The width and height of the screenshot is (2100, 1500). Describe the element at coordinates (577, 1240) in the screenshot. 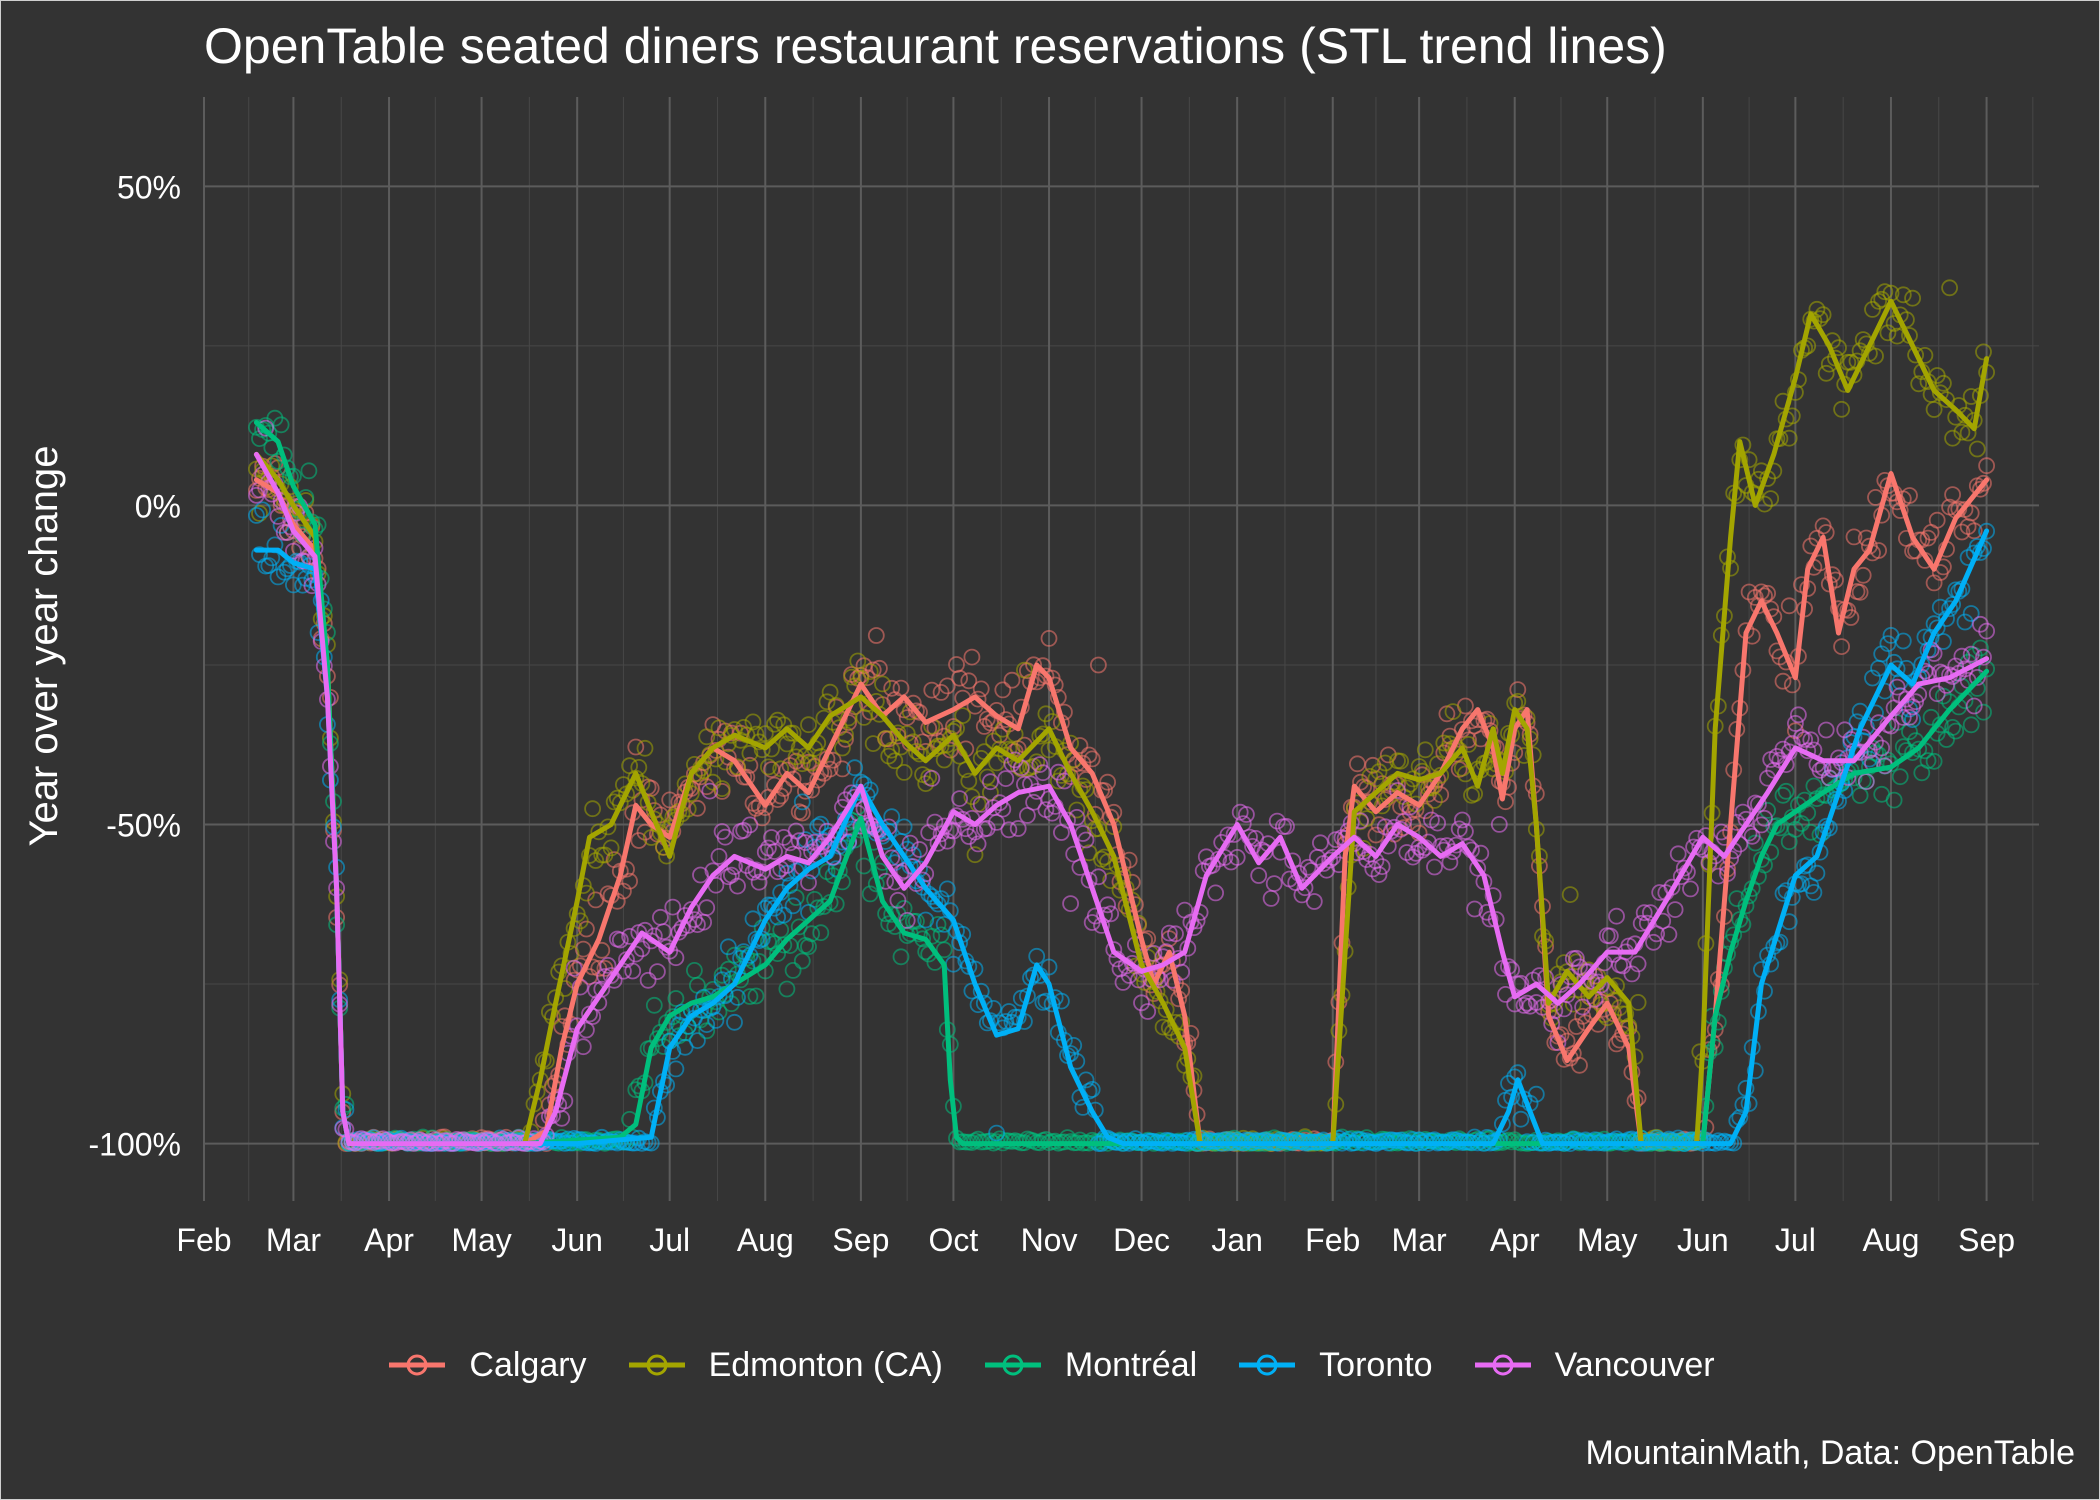

I see `x-tick-label: Jun` at that location.